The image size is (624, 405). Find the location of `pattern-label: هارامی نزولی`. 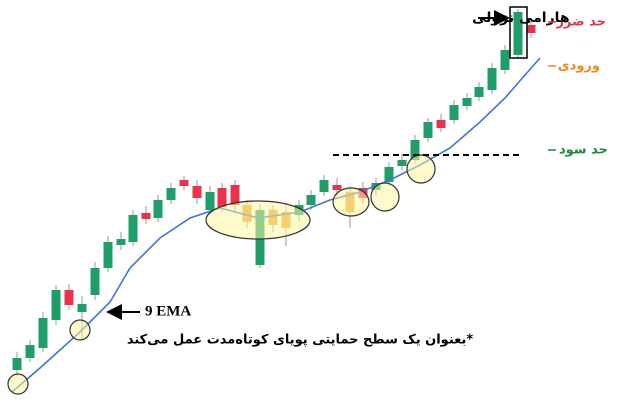

pattern-label: هارامی نزولی is located at coordinates (521, 18).